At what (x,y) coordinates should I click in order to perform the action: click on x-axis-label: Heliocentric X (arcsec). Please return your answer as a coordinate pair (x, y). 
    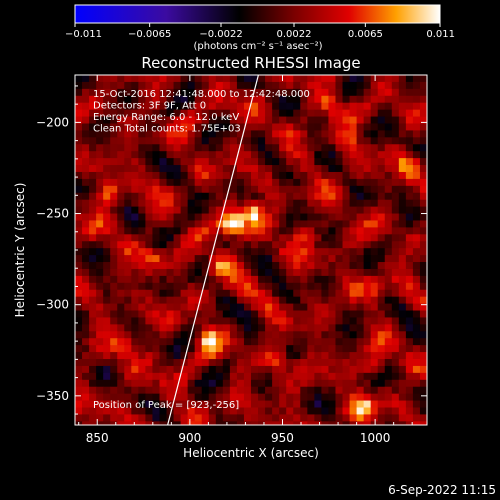
    Looking at the image, I should click on (251, 453).